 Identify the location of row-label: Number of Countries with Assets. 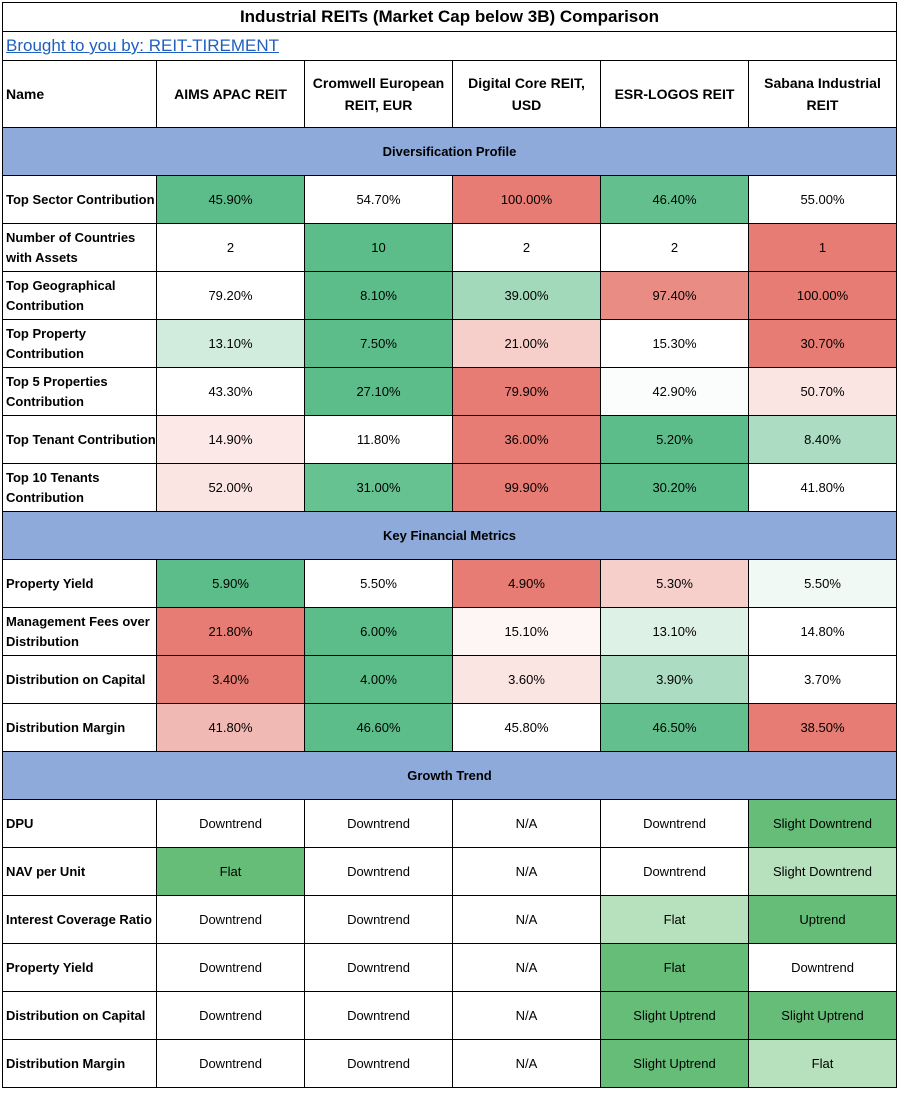
(79, 247).